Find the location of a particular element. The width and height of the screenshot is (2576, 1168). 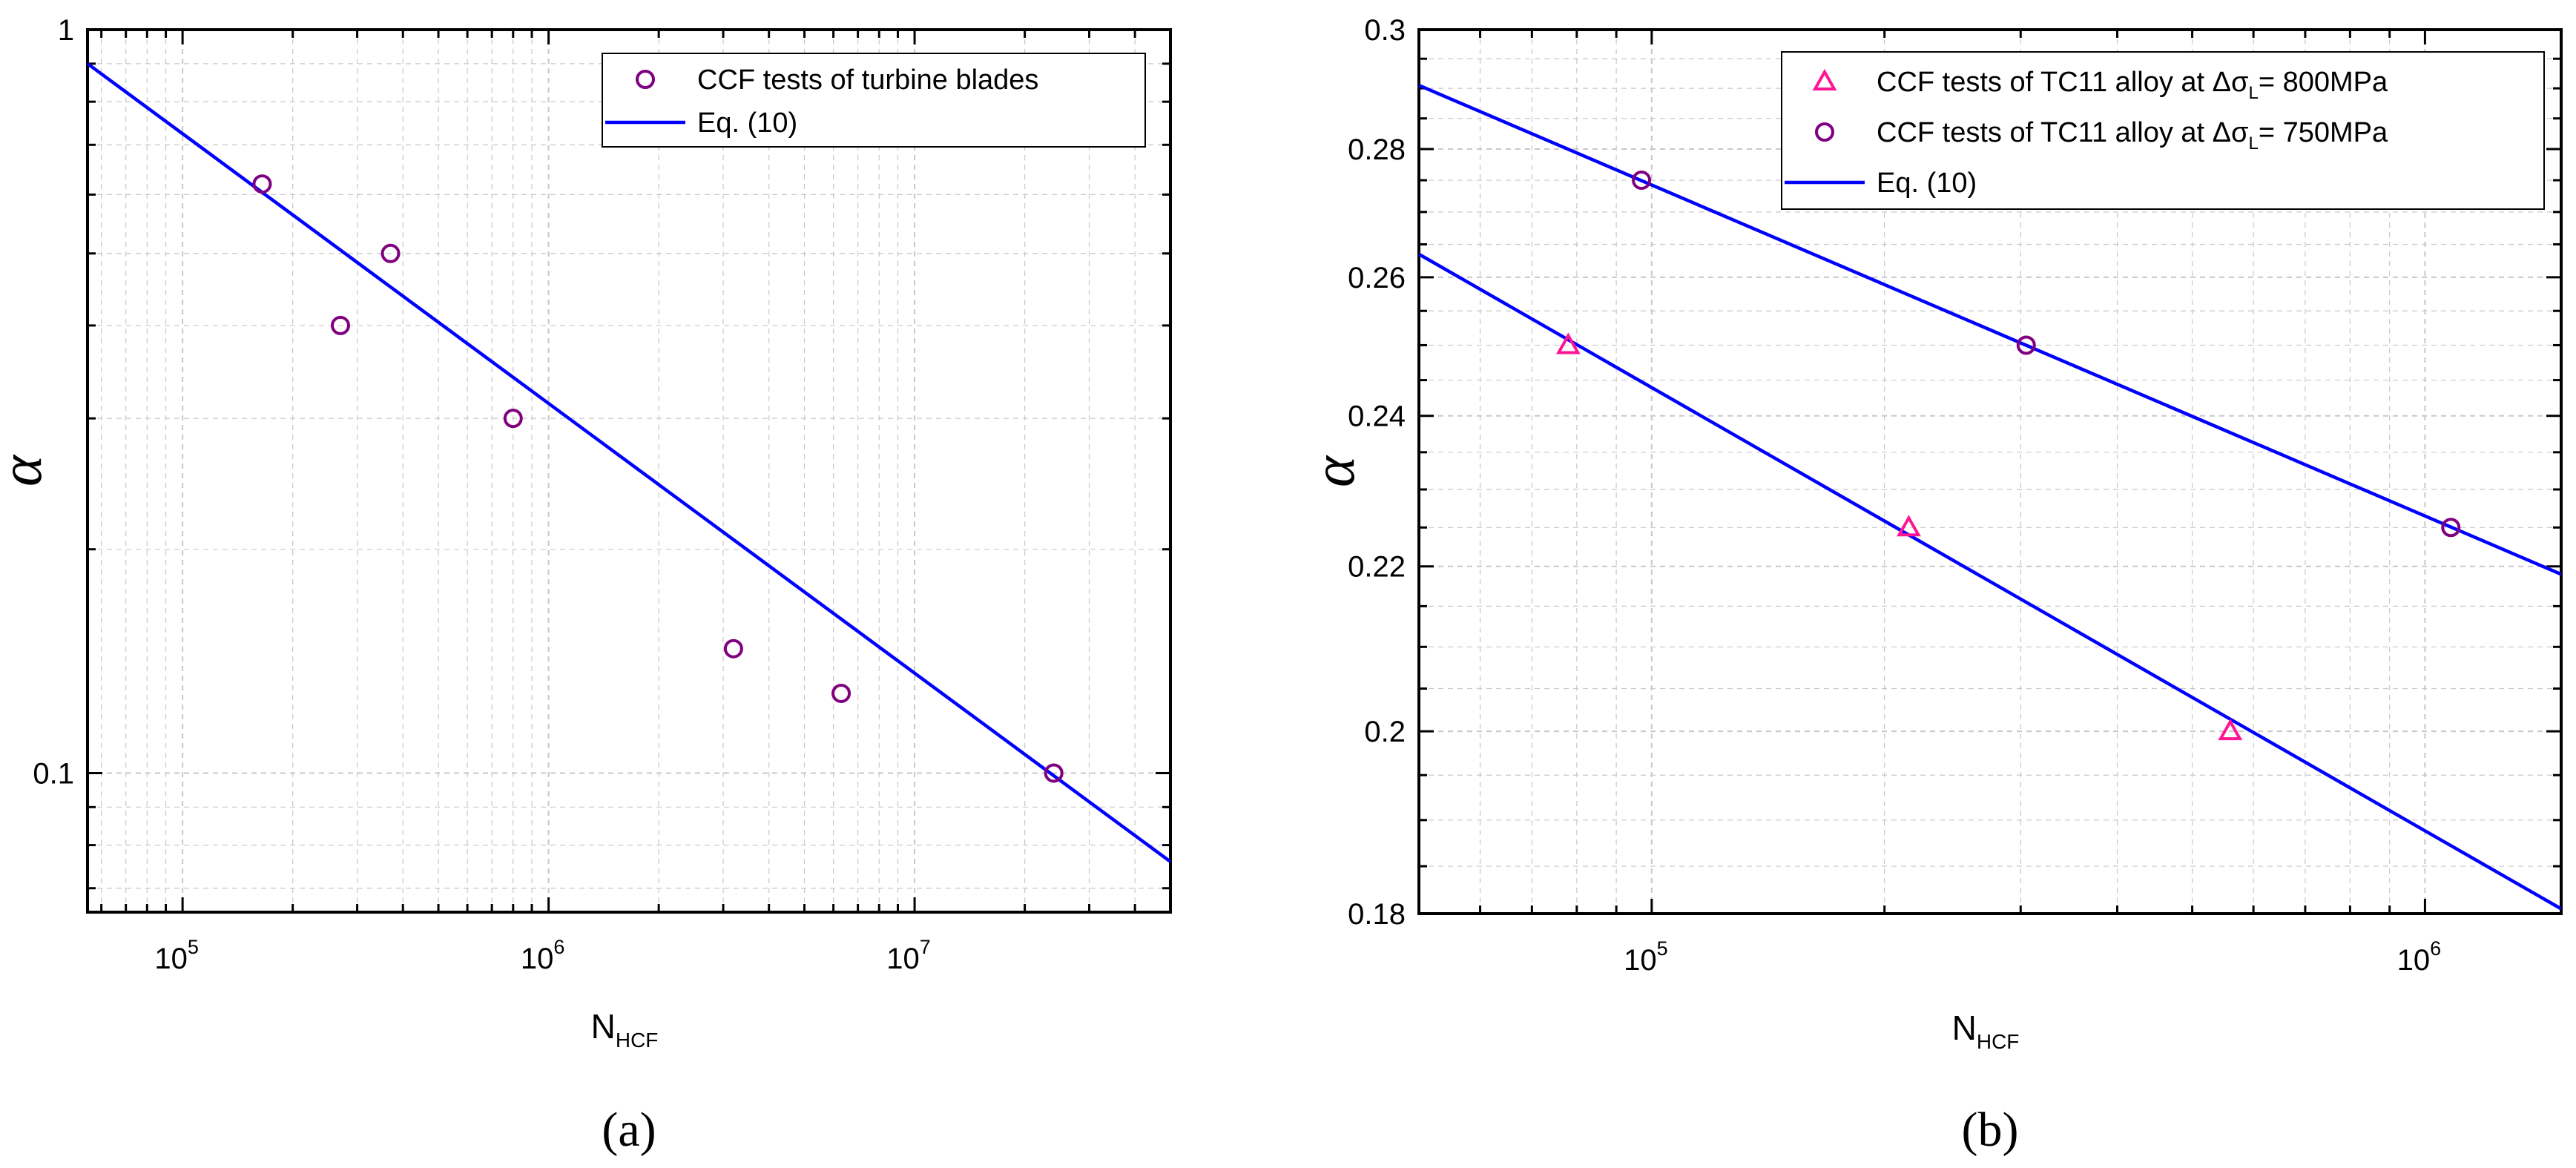

legend-triangle-swatch is located at coordinates (1825, 79).